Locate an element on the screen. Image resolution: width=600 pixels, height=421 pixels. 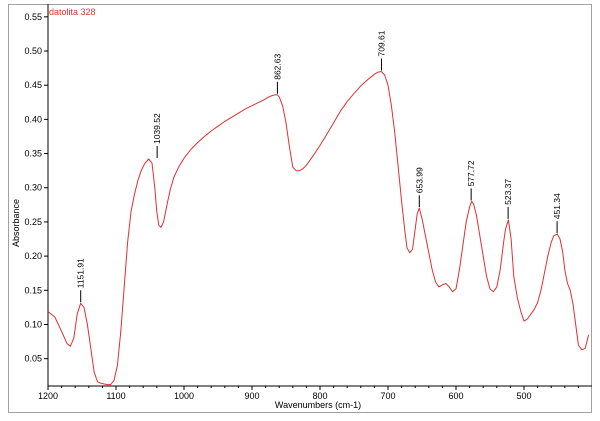
legend-label: datolita 328 is located at coordinates (72, 12).